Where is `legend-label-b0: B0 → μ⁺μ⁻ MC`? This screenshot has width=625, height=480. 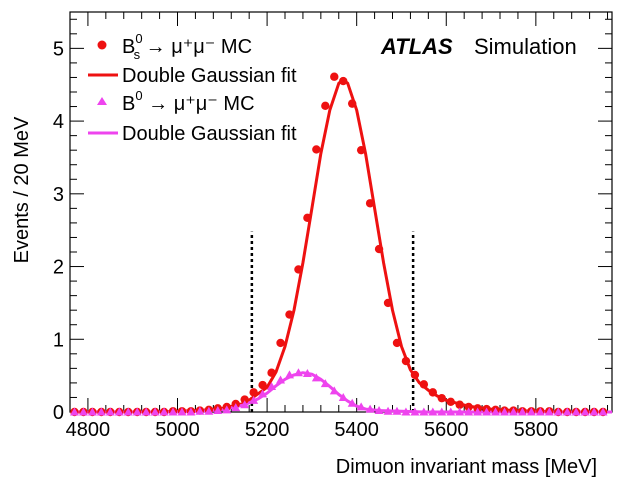
legend-label-b0: B0 → μ⁺μ⁻ MC is located at coordinates (188, 101).